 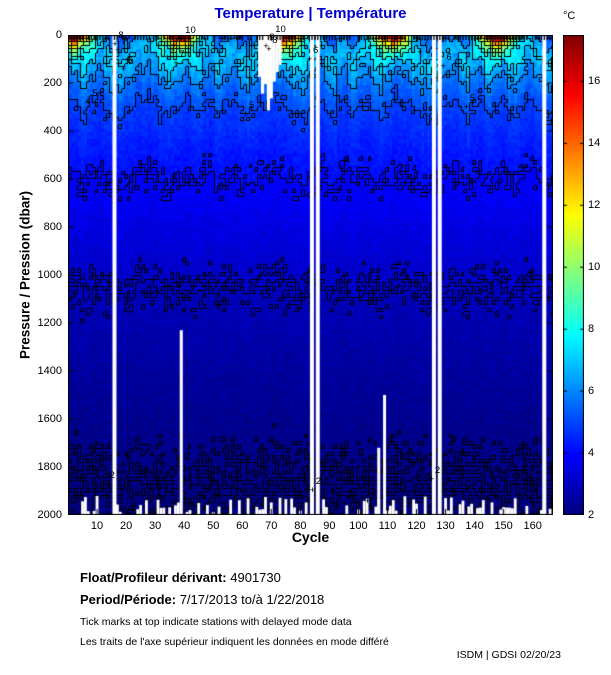 I want to click on figure-title: Temperature | Température, so click(x=310, y=13).